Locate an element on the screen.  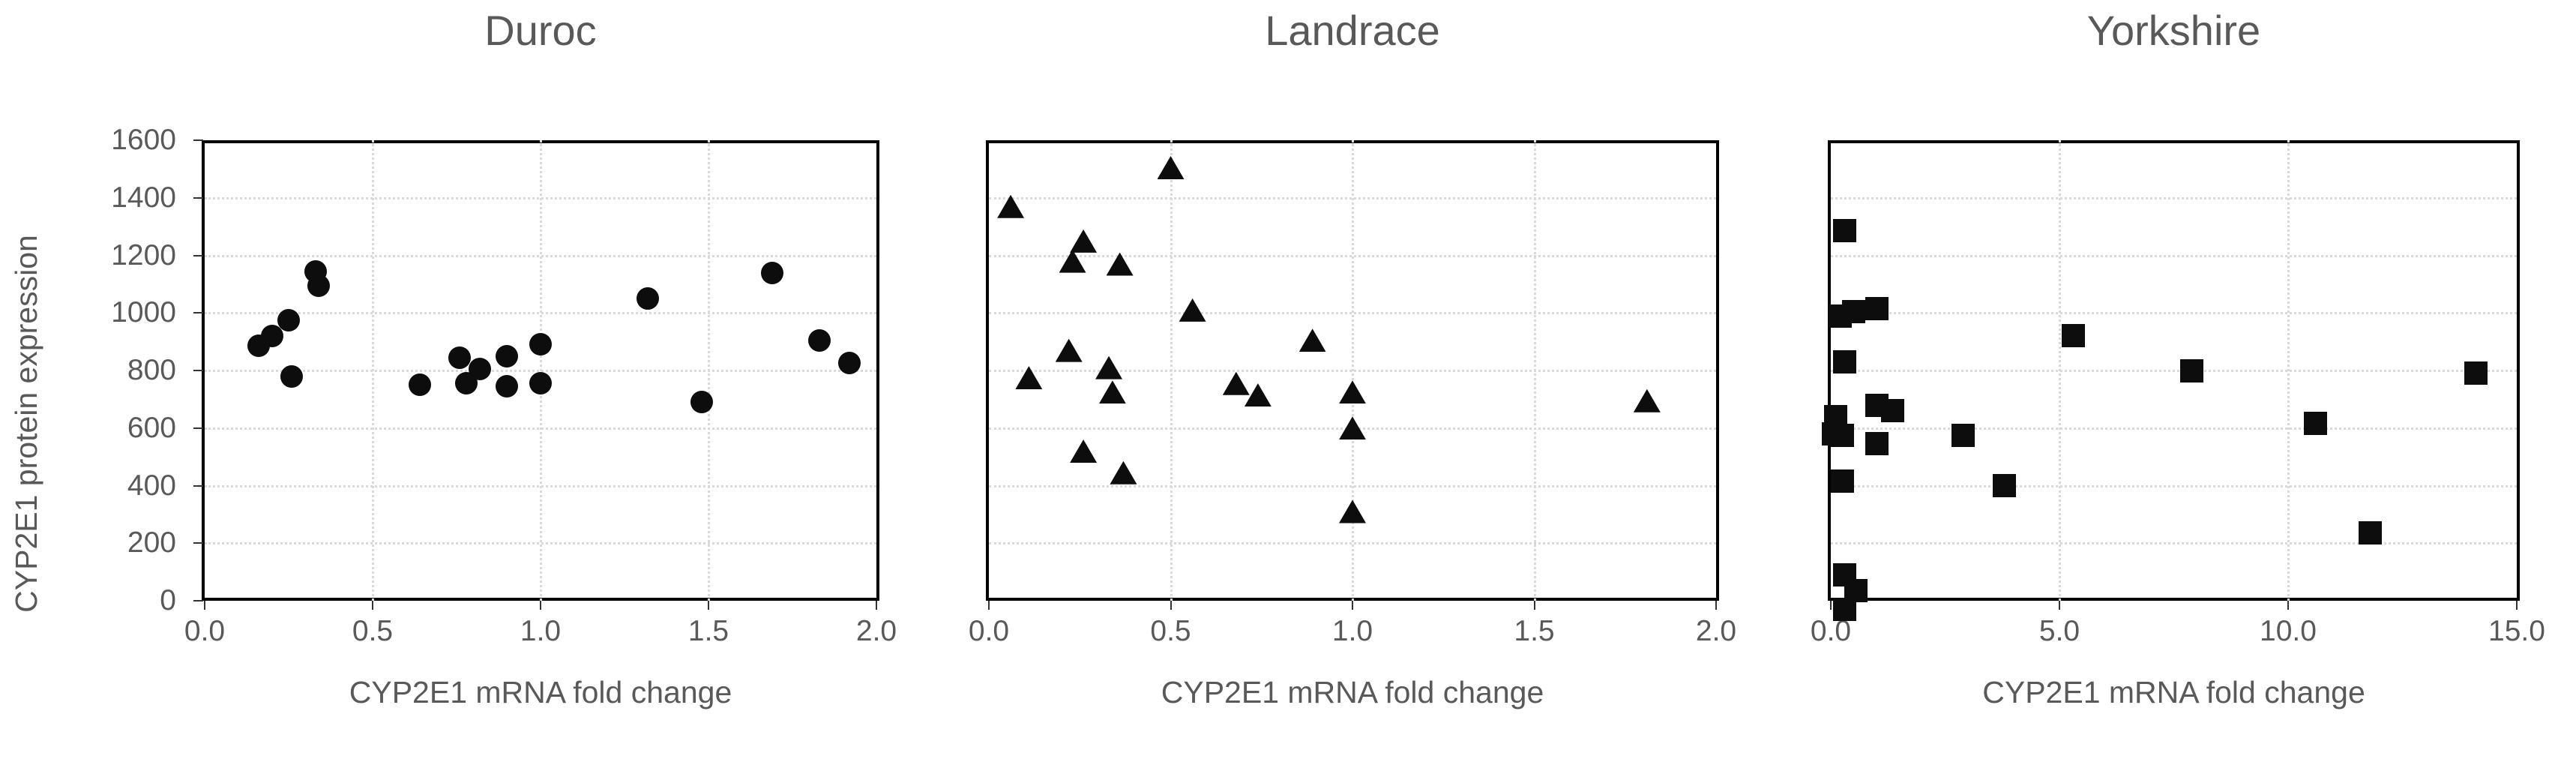
y-tick-label: 1400 is located at coordinates (144, 197).